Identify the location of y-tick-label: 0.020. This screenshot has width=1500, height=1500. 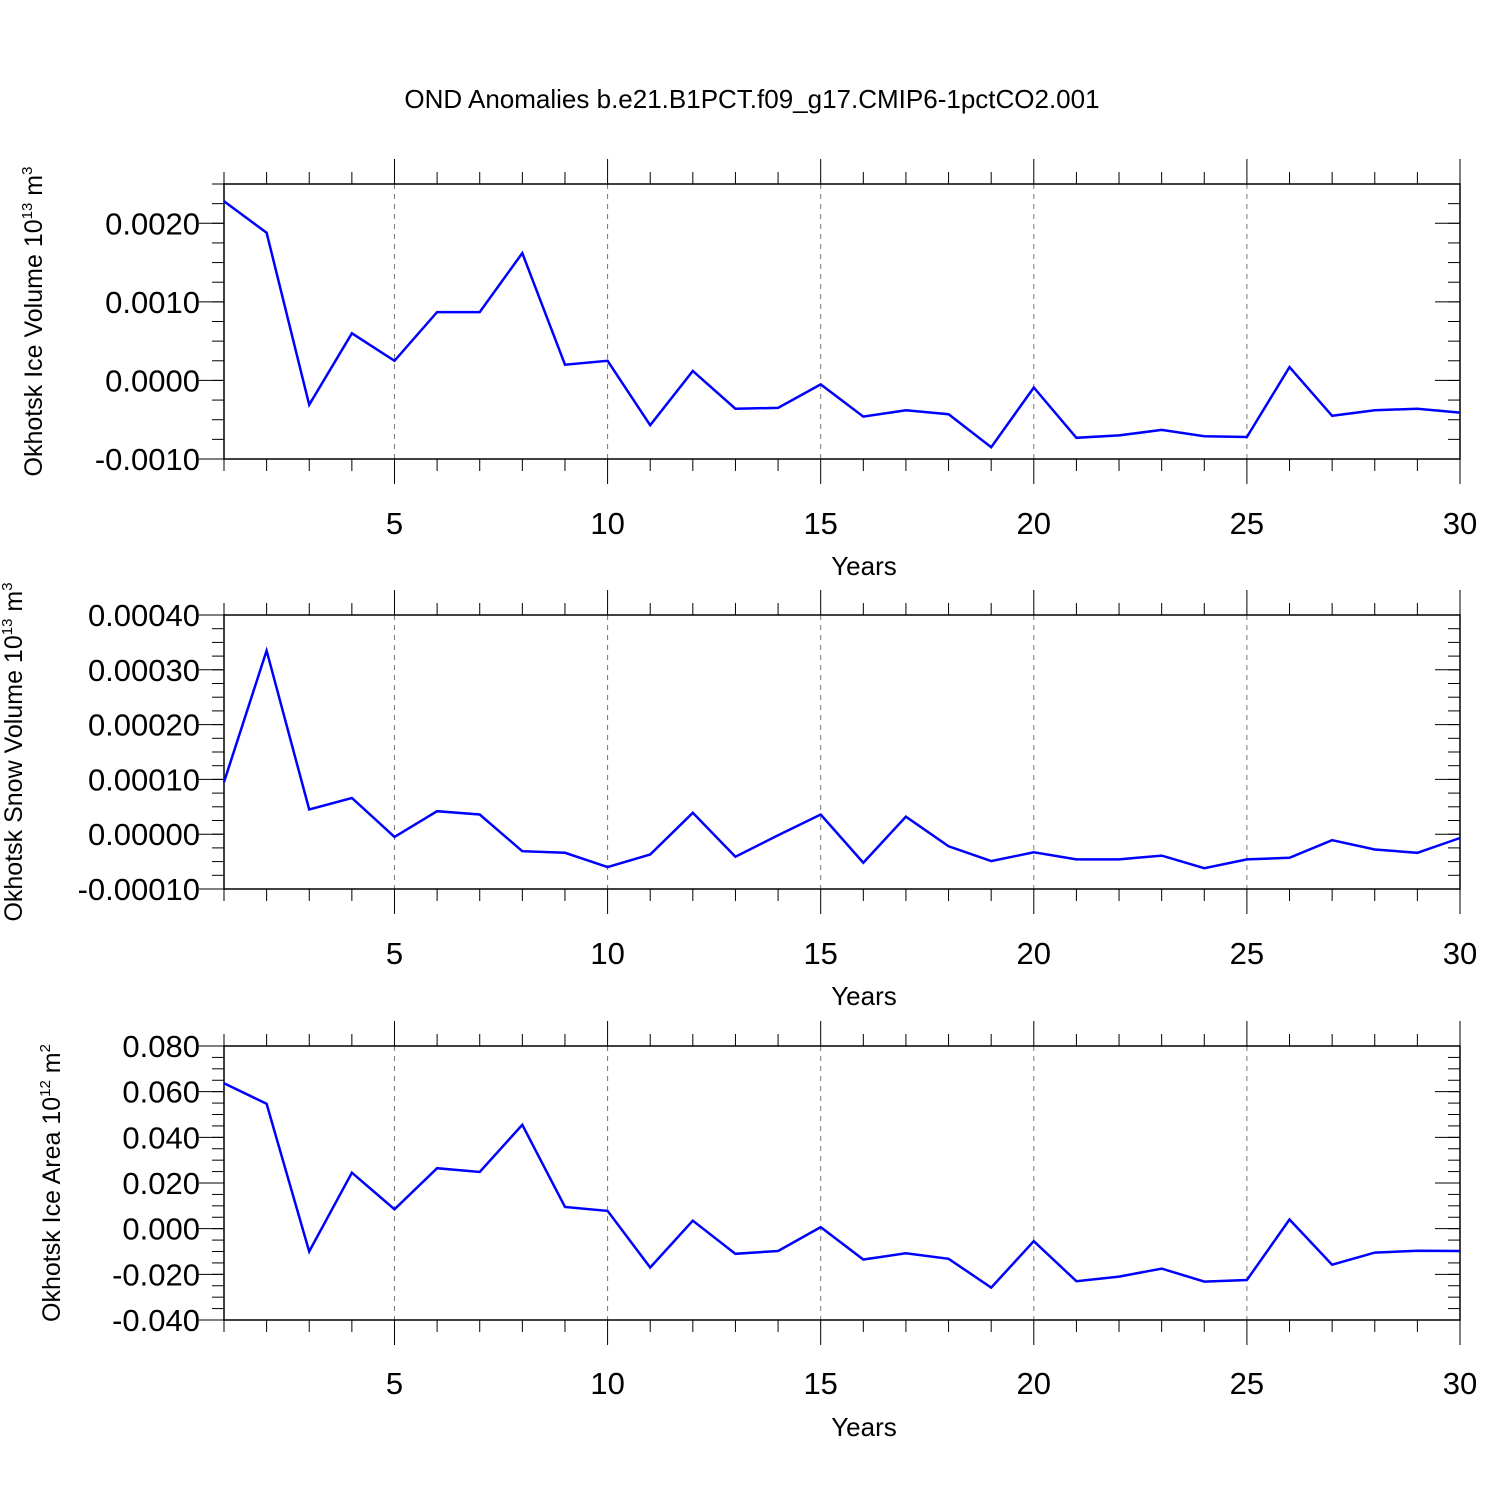
(161, 1183).